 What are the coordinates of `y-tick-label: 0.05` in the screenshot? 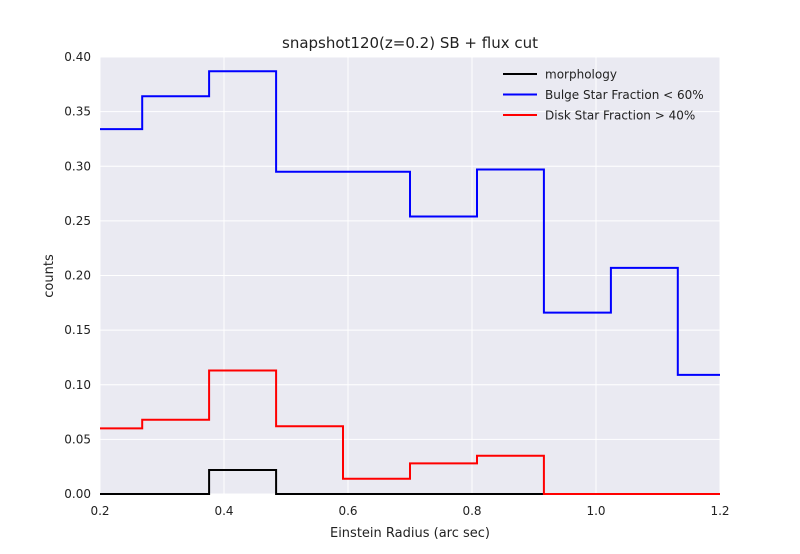 It's located at (77, 439).